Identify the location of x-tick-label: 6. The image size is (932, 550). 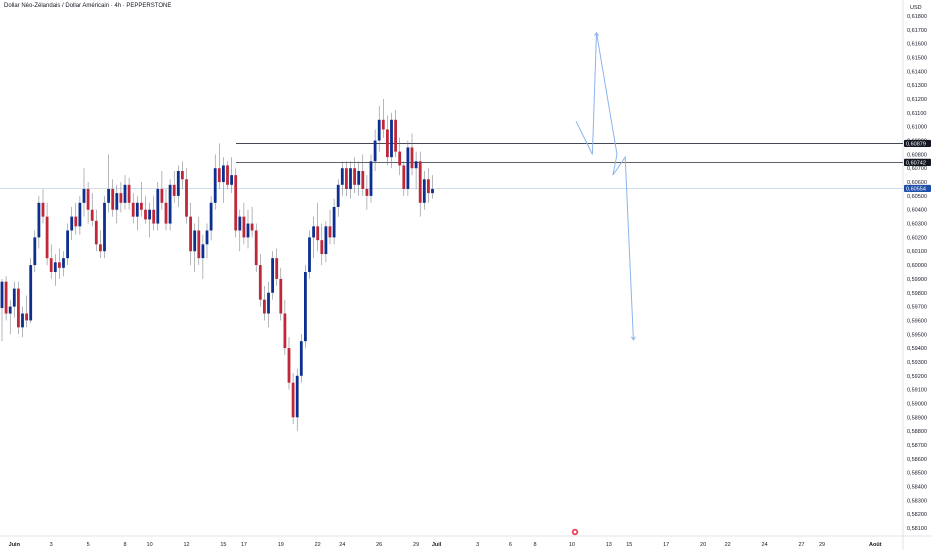
(510, 545).